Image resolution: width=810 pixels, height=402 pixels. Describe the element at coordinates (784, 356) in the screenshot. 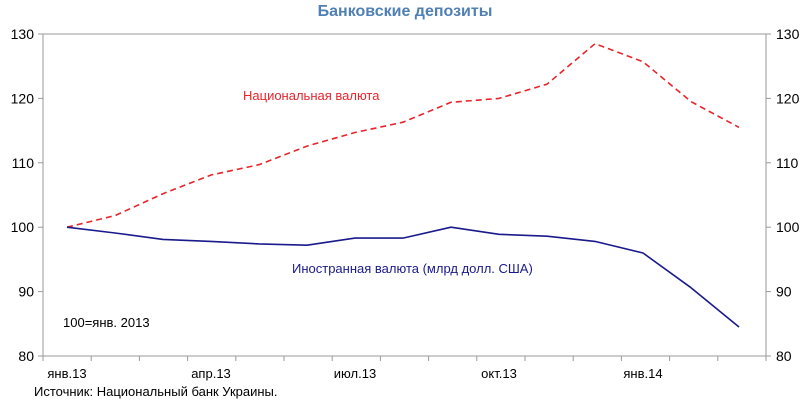

I see `y-tick-label-right: 80` at that location.